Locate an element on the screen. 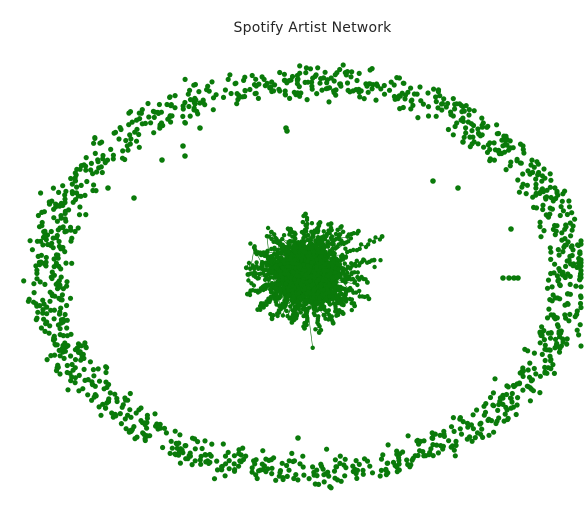 Image resolution: width=585 pixels, height=506 pixels. inner-node is located at coordinates (458, 188).